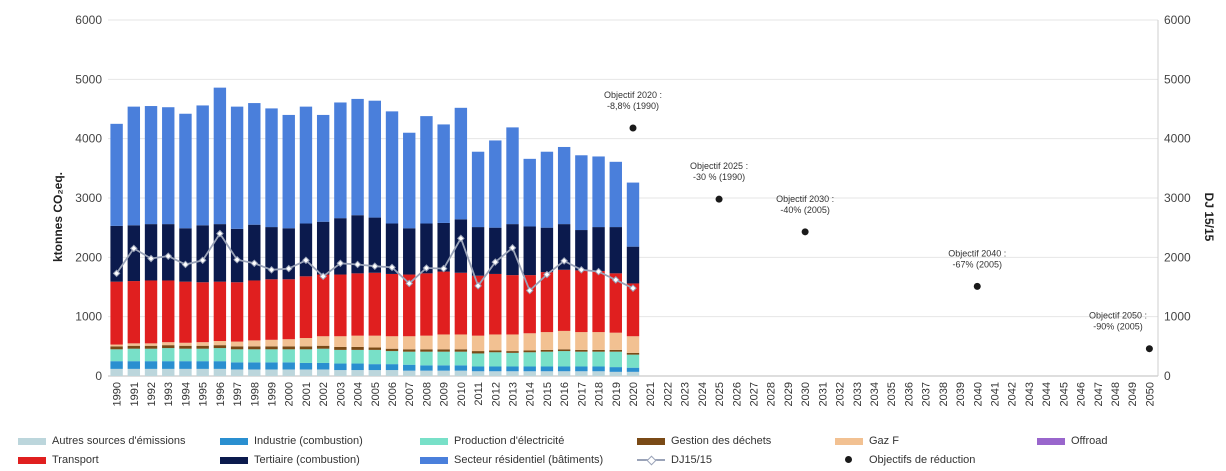  Describe the element at coordinates (858, 394) in the screenshot. I see `x-tick-label: 2033` at that location.